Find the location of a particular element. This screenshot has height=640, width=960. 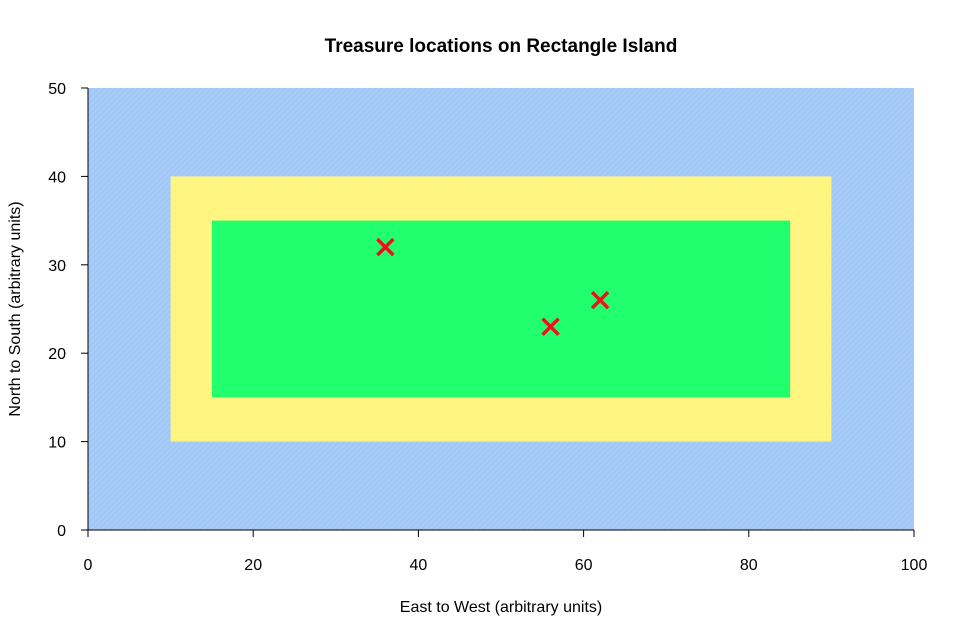

x-tick-label: 40 is located at coordinates (419, 565).